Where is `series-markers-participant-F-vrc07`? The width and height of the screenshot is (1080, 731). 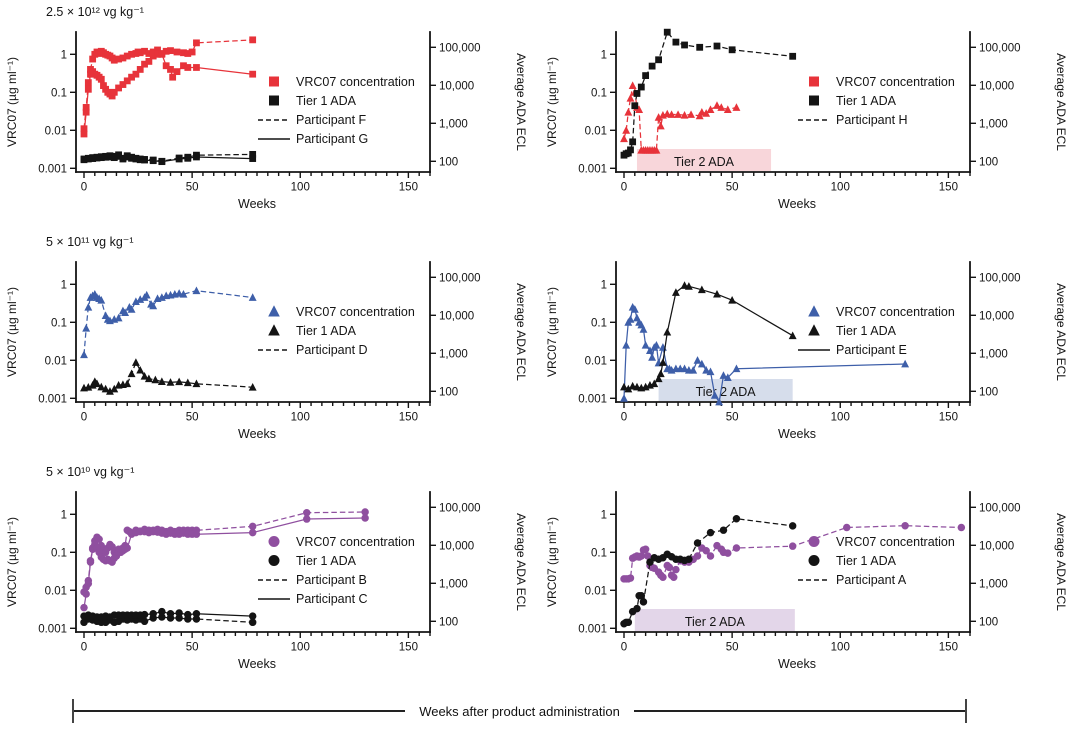 series-markers-participant-F-vrc07 is located at coordinates (168, 84).